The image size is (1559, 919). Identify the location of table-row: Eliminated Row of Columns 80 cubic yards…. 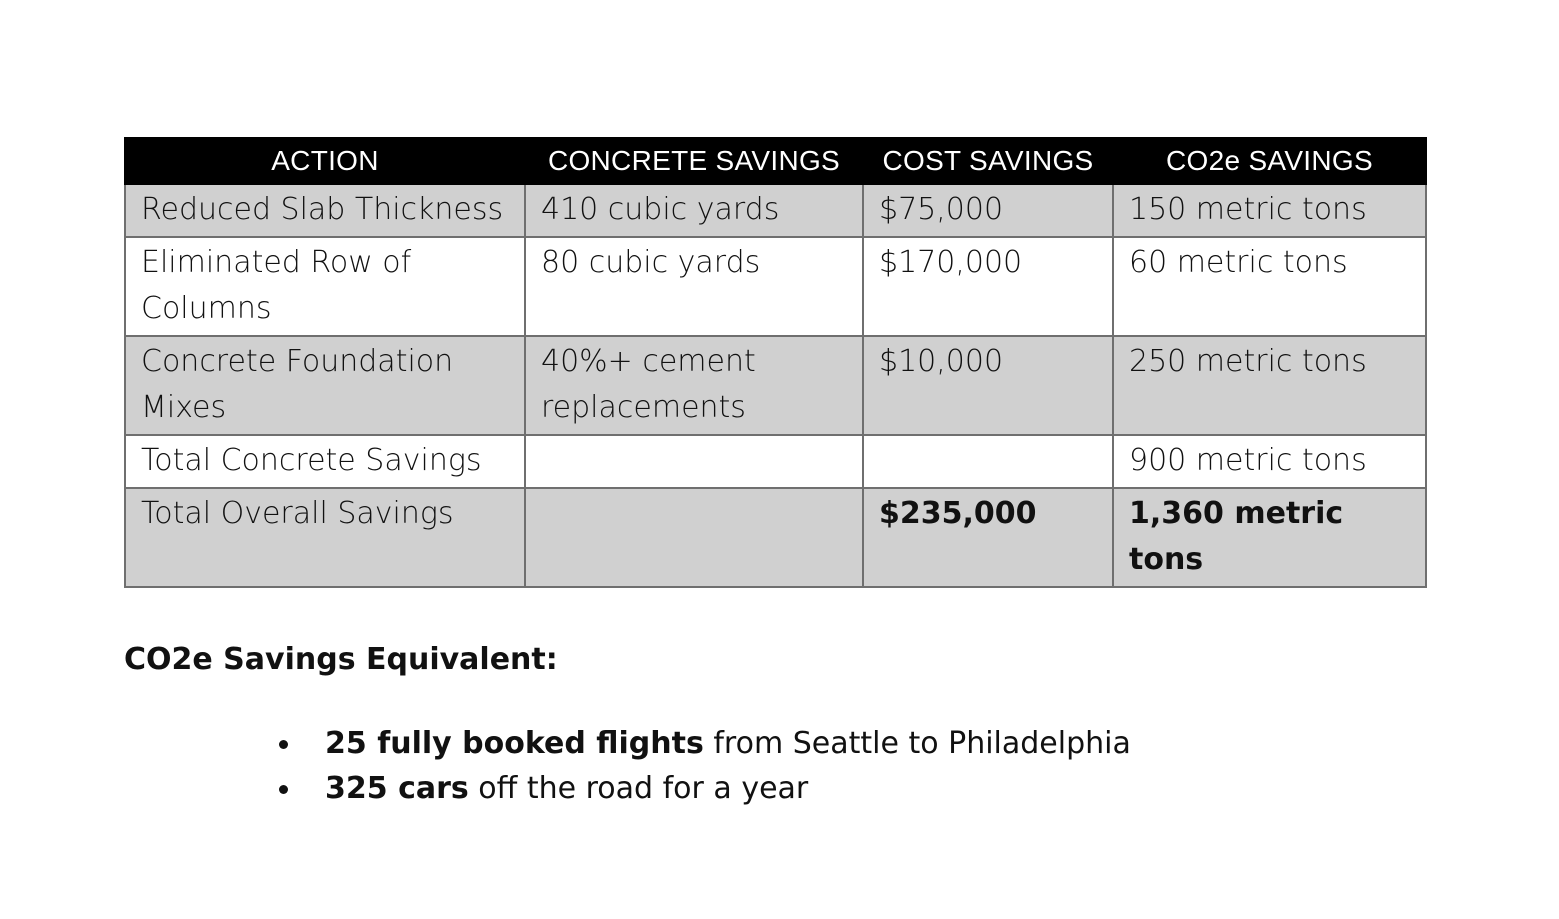
(775, 286).